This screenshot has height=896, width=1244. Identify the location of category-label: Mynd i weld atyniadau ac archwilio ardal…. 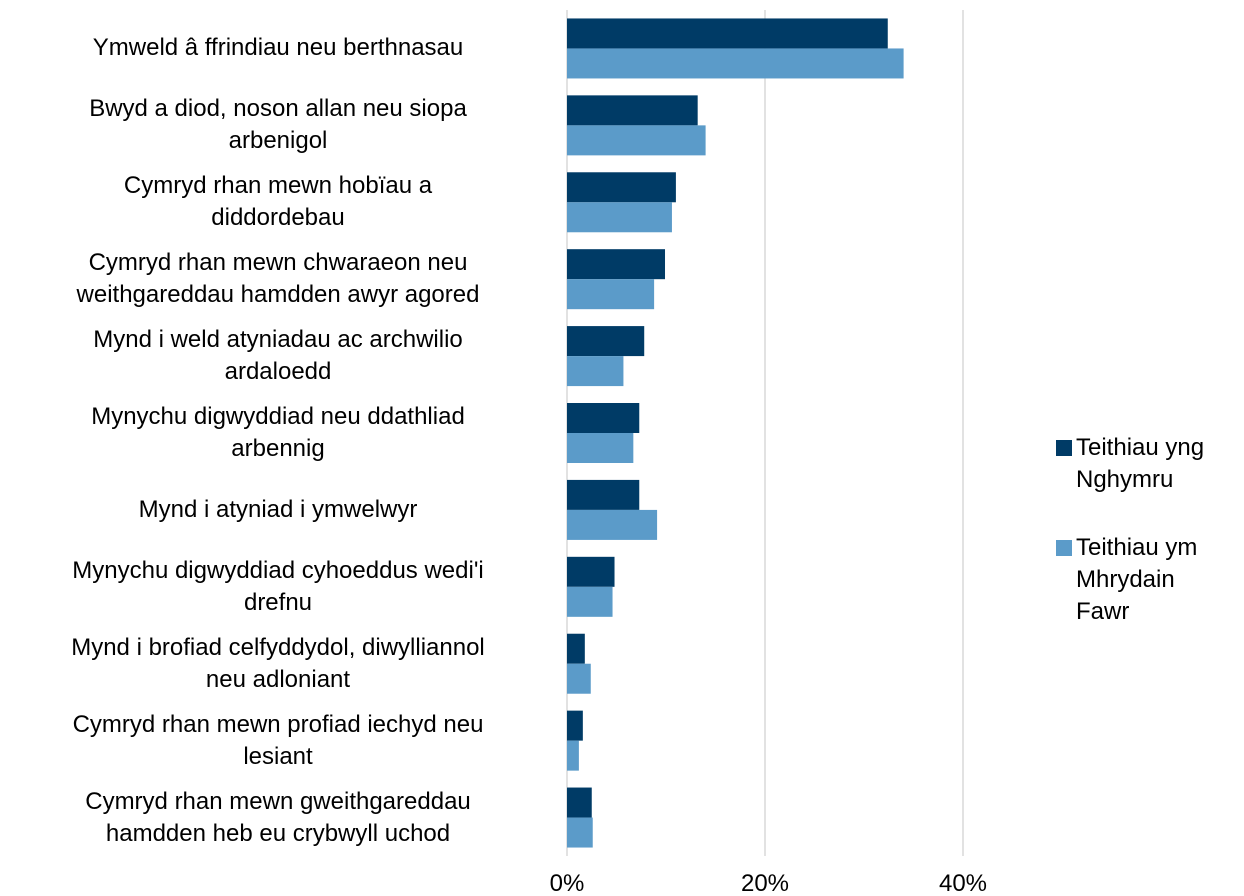
(278, 356).